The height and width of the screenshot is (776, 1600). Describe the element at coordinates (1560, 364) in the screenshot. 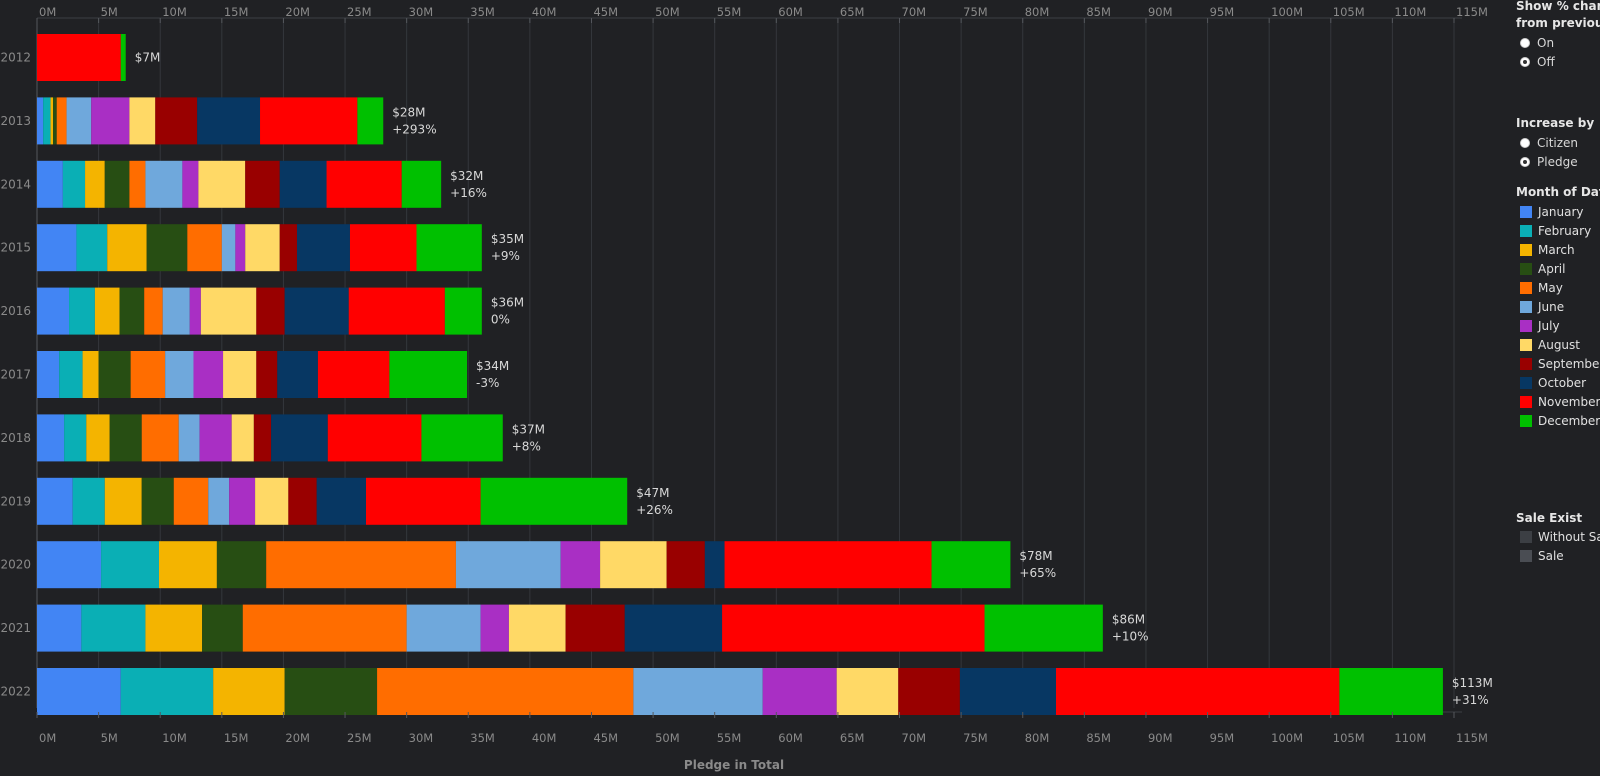

I see `legend-item-september: September` at that location.